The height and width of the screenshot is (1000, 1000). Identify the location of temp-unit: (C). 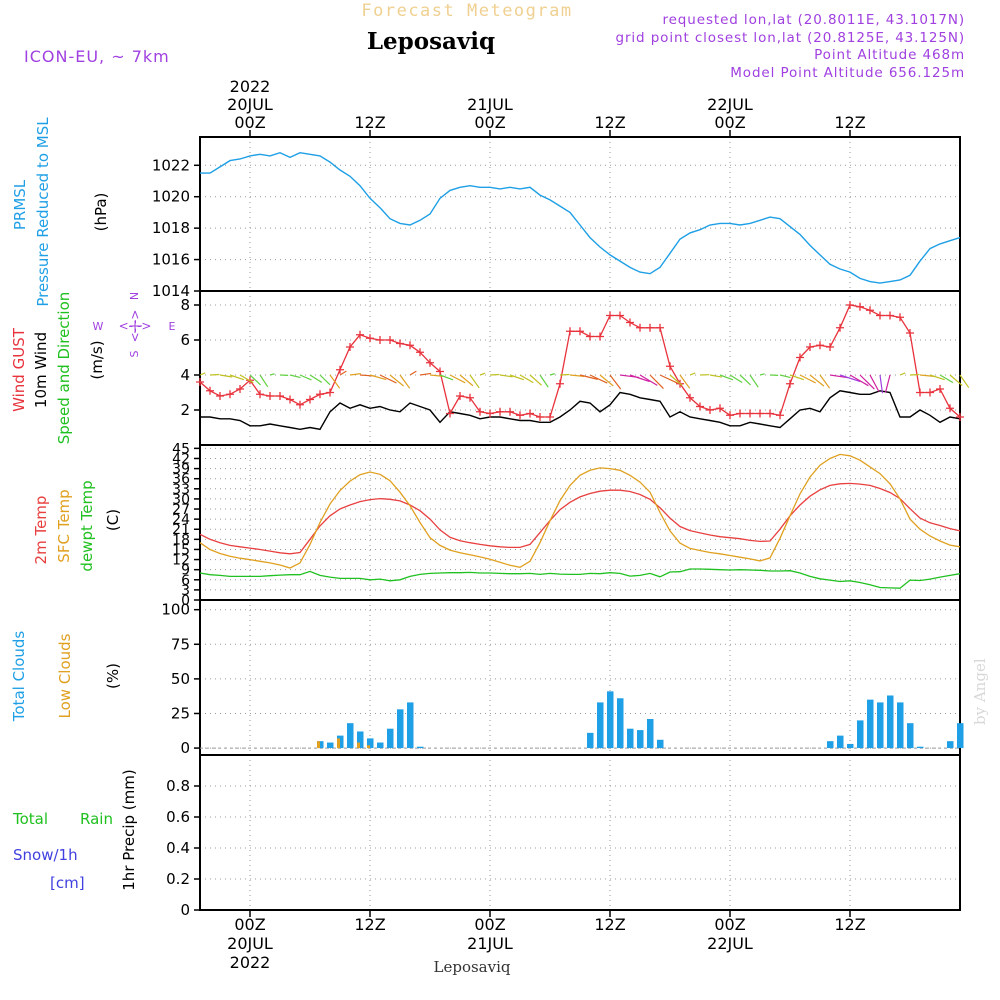
(113, 520).